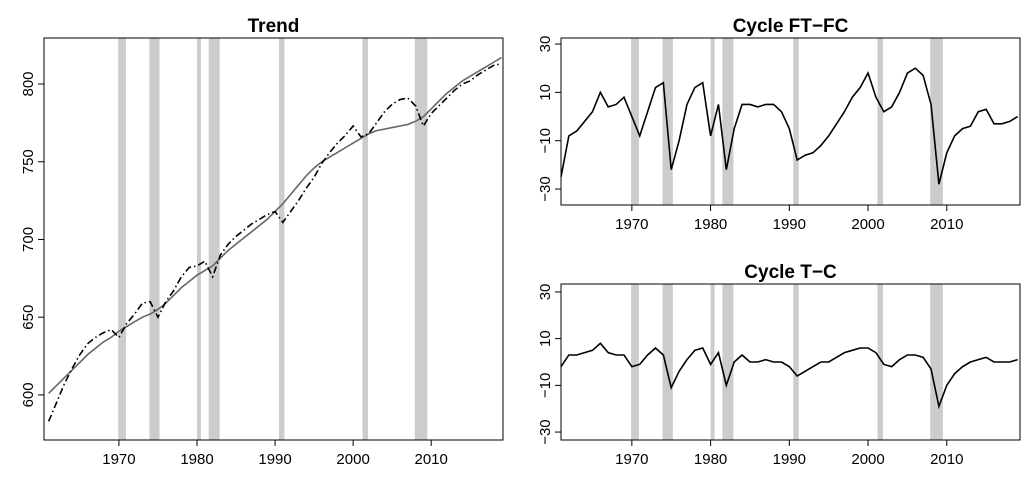  What do you see at coordinates (28, 239) in the screenshot?
I see `y-tick-label: 700` at bounding box center [28, 239].